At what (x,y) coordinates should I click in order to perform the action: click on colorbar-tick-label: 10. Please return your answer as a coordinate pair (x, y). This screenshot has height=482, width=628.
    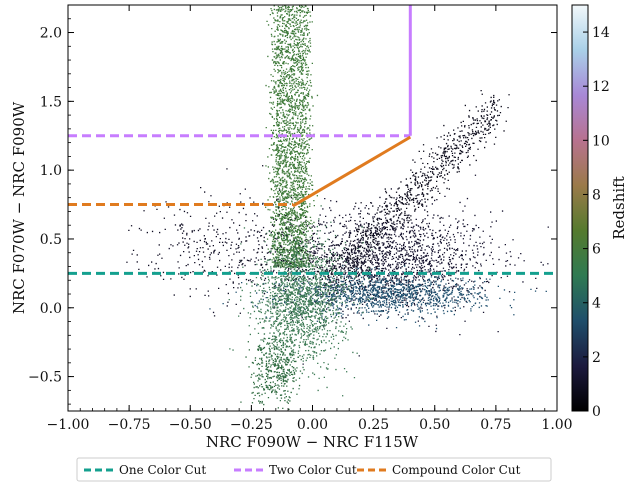
    Looking at the image, I should click on (601, 141).